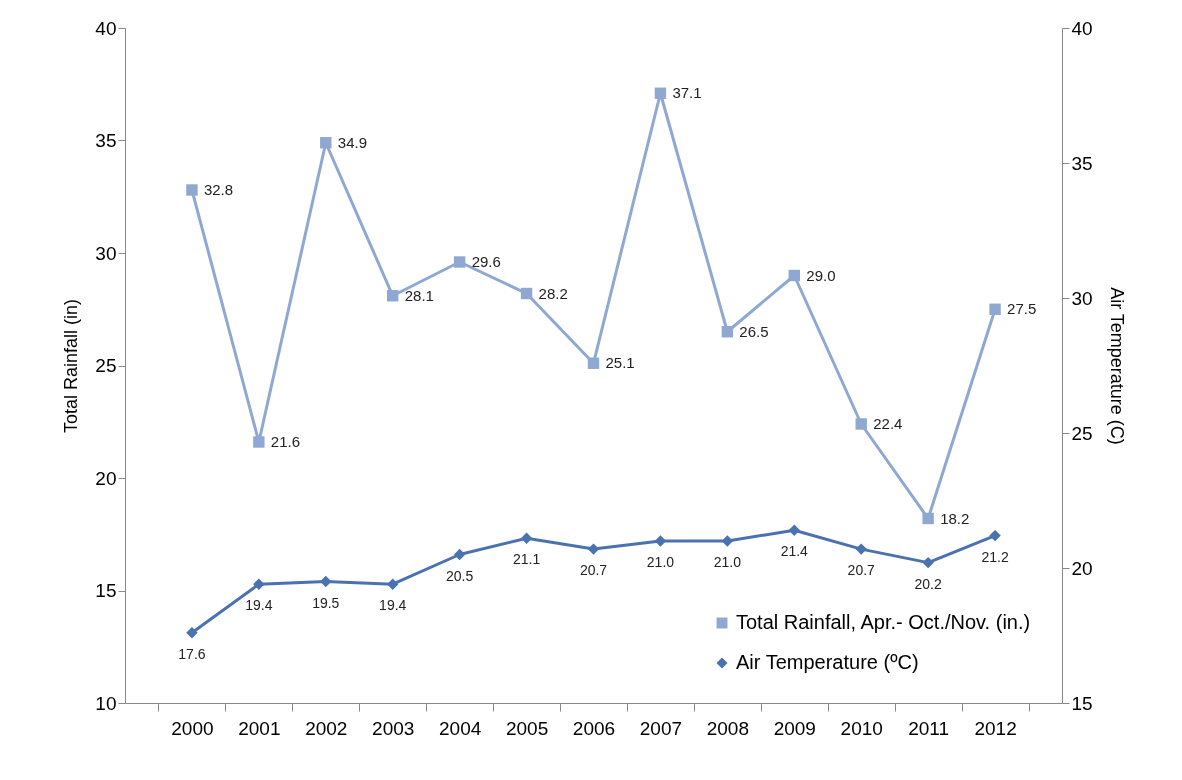 Image resolution: width=1182 pixels, height=780 pixels. Describe the element at coordinates (929, 728) in the screenshot. I see `x-tick-label: 2011` at that location.